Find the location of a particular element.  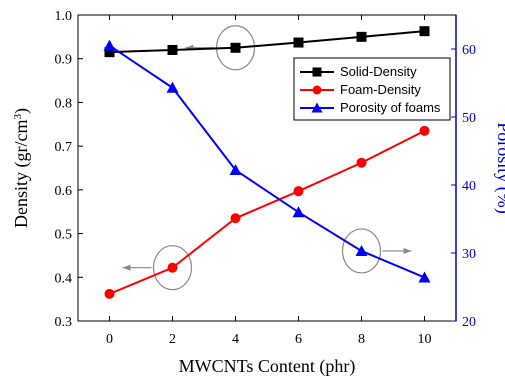

x-axis-title: MWCNTs Content (phr) is located at coordinates (267, 366).